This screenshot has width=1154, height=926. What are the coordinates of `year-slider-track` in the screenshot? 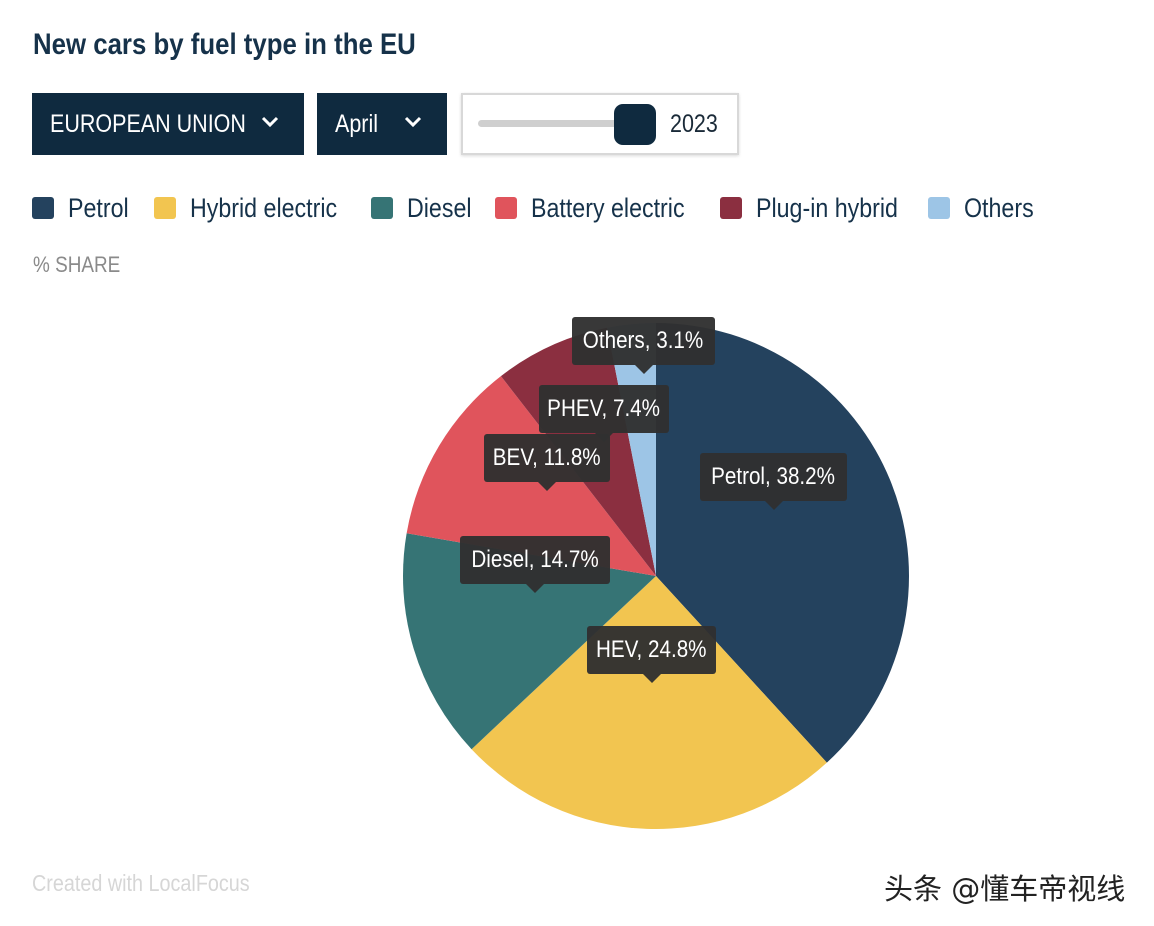 It's located at (553, 123).